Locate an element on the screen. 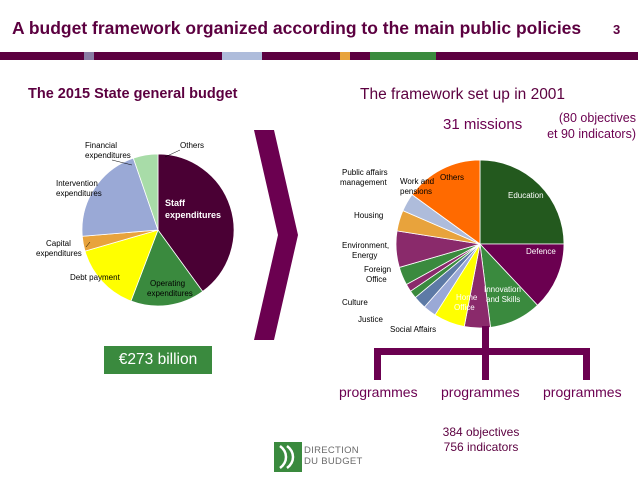 The image size is (638, 478). pie-label-environment: Environment, Energy is located at coordinates (365, 250).